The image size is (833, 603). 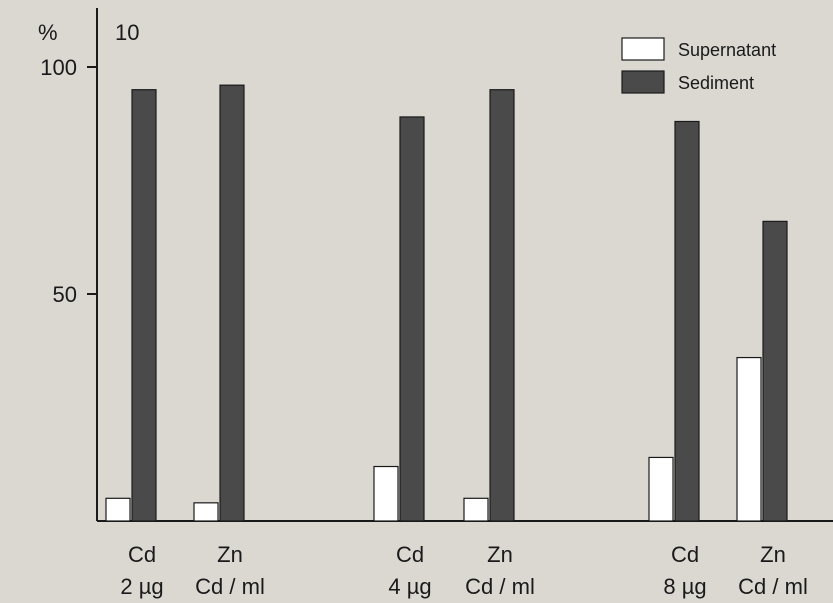 I want to click on y-tick-label: 100, so click(x=58, y=67).